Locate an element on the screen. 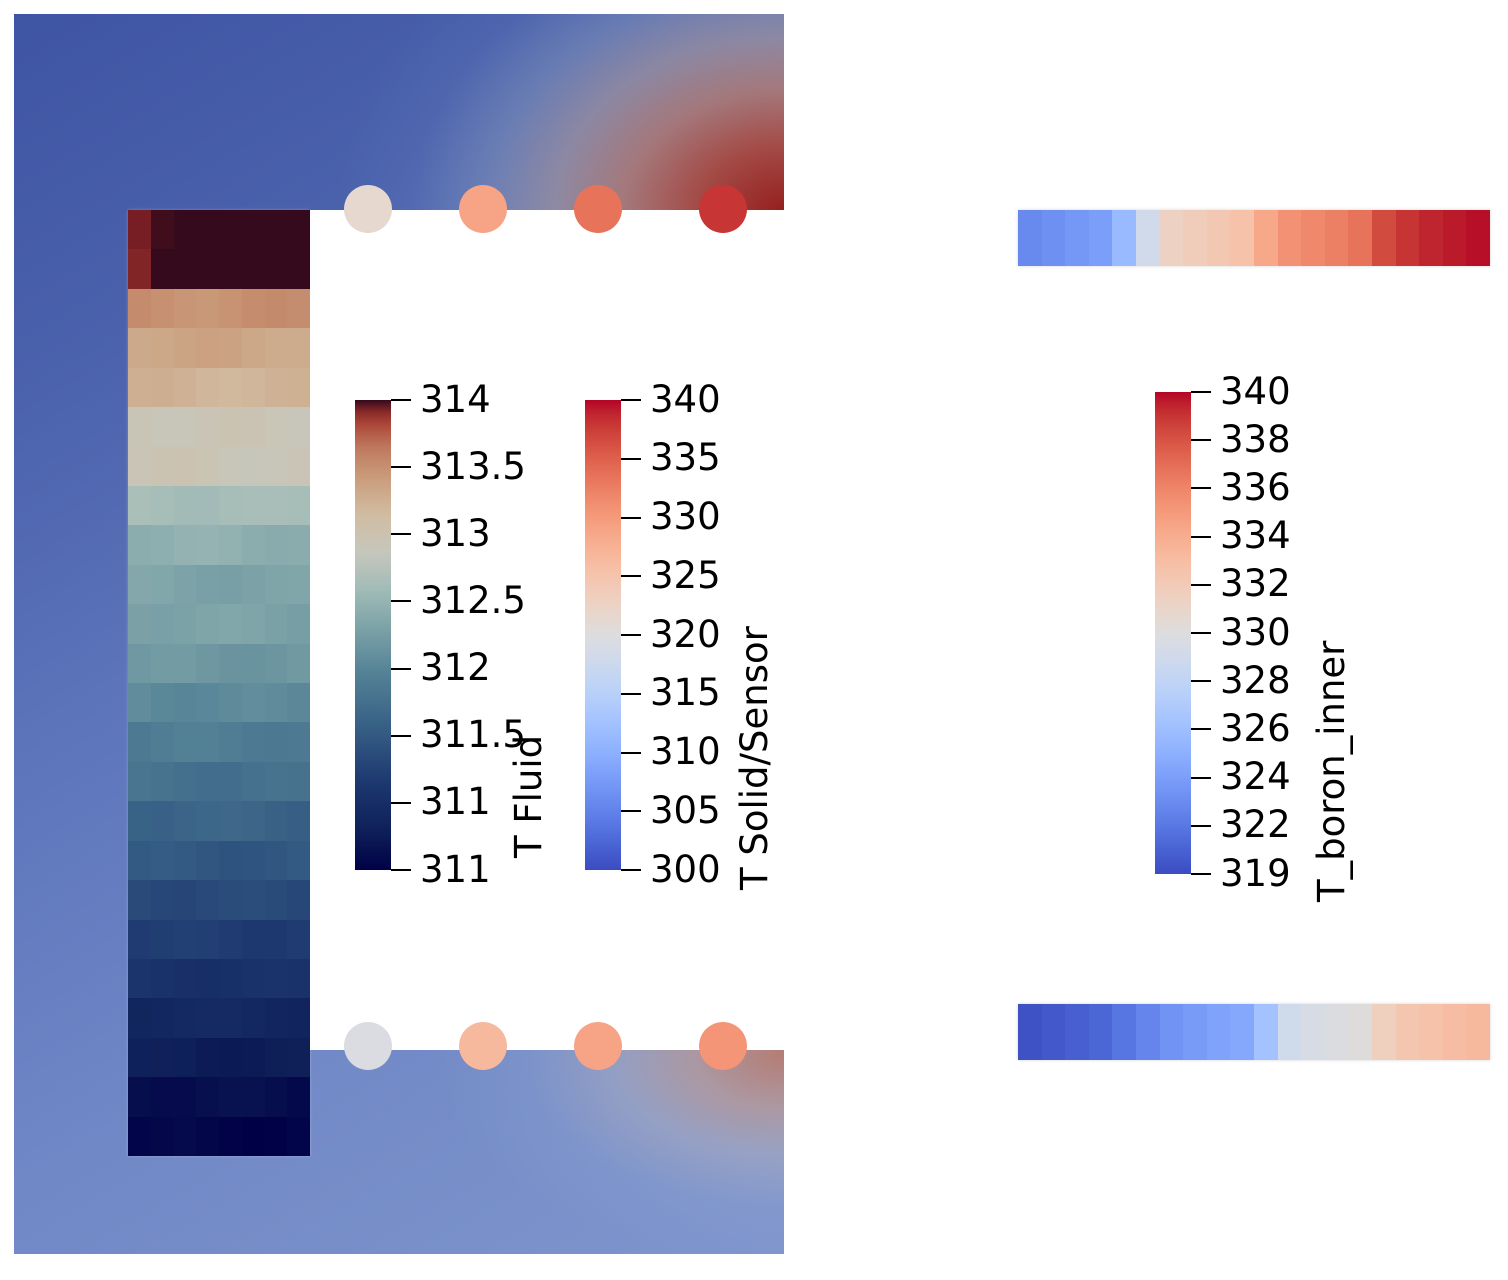 Image resolution: width=1508 pixels, height=1280 pixels. tick-label: 300 is located at coordinates (685, 869).